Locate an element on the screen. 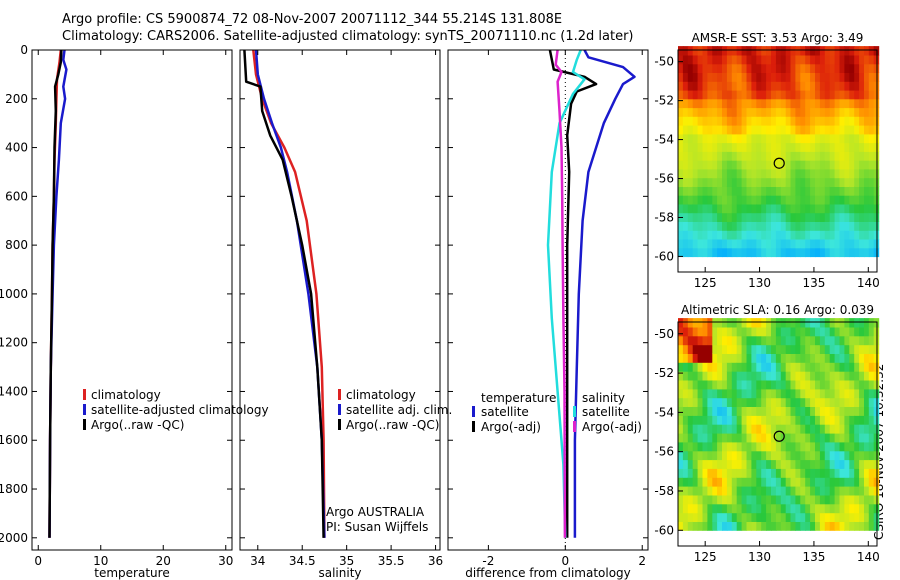 The image size is (900, 580). sla-lon-tick-label: 140 is located at coordinates (868, 557).